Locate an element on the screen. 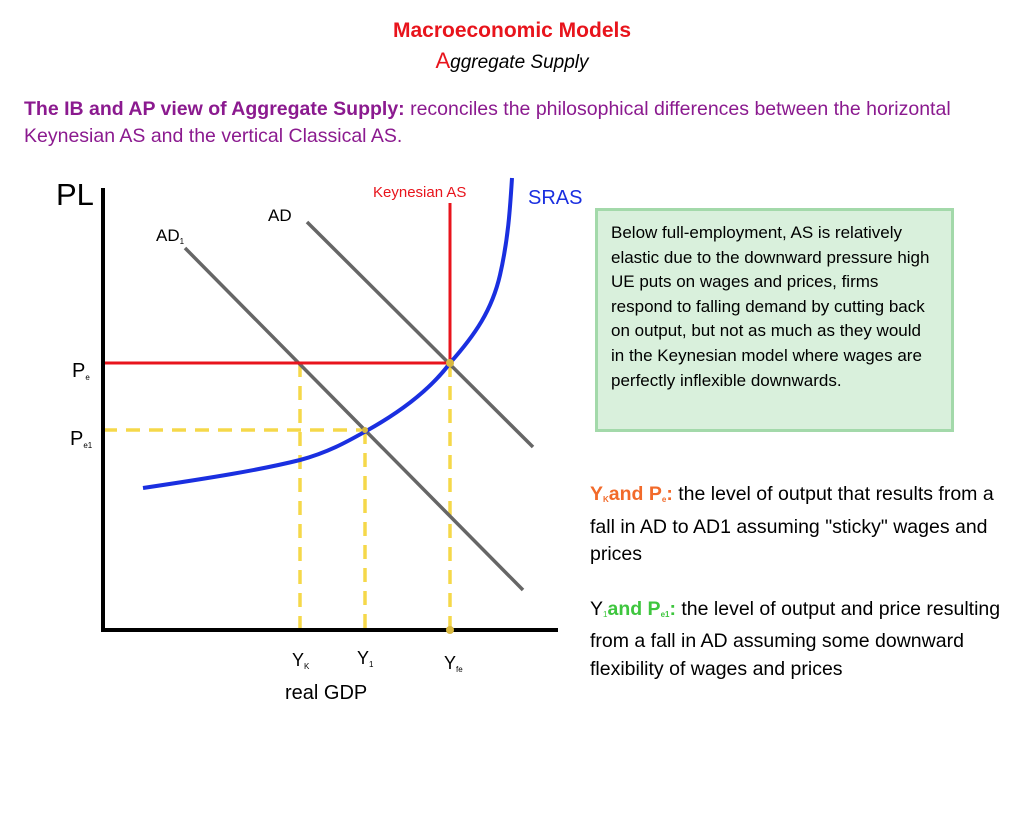 The height and width of the screenshot is (814, 1024). ad1-label: AD1 is located at coordinates (170, 236).